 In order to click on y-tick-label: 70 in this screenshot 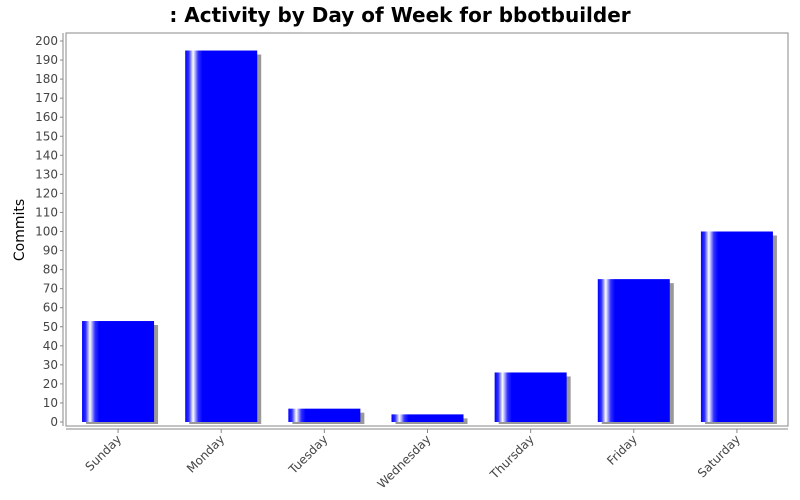, I will do `click(50, 289)`.